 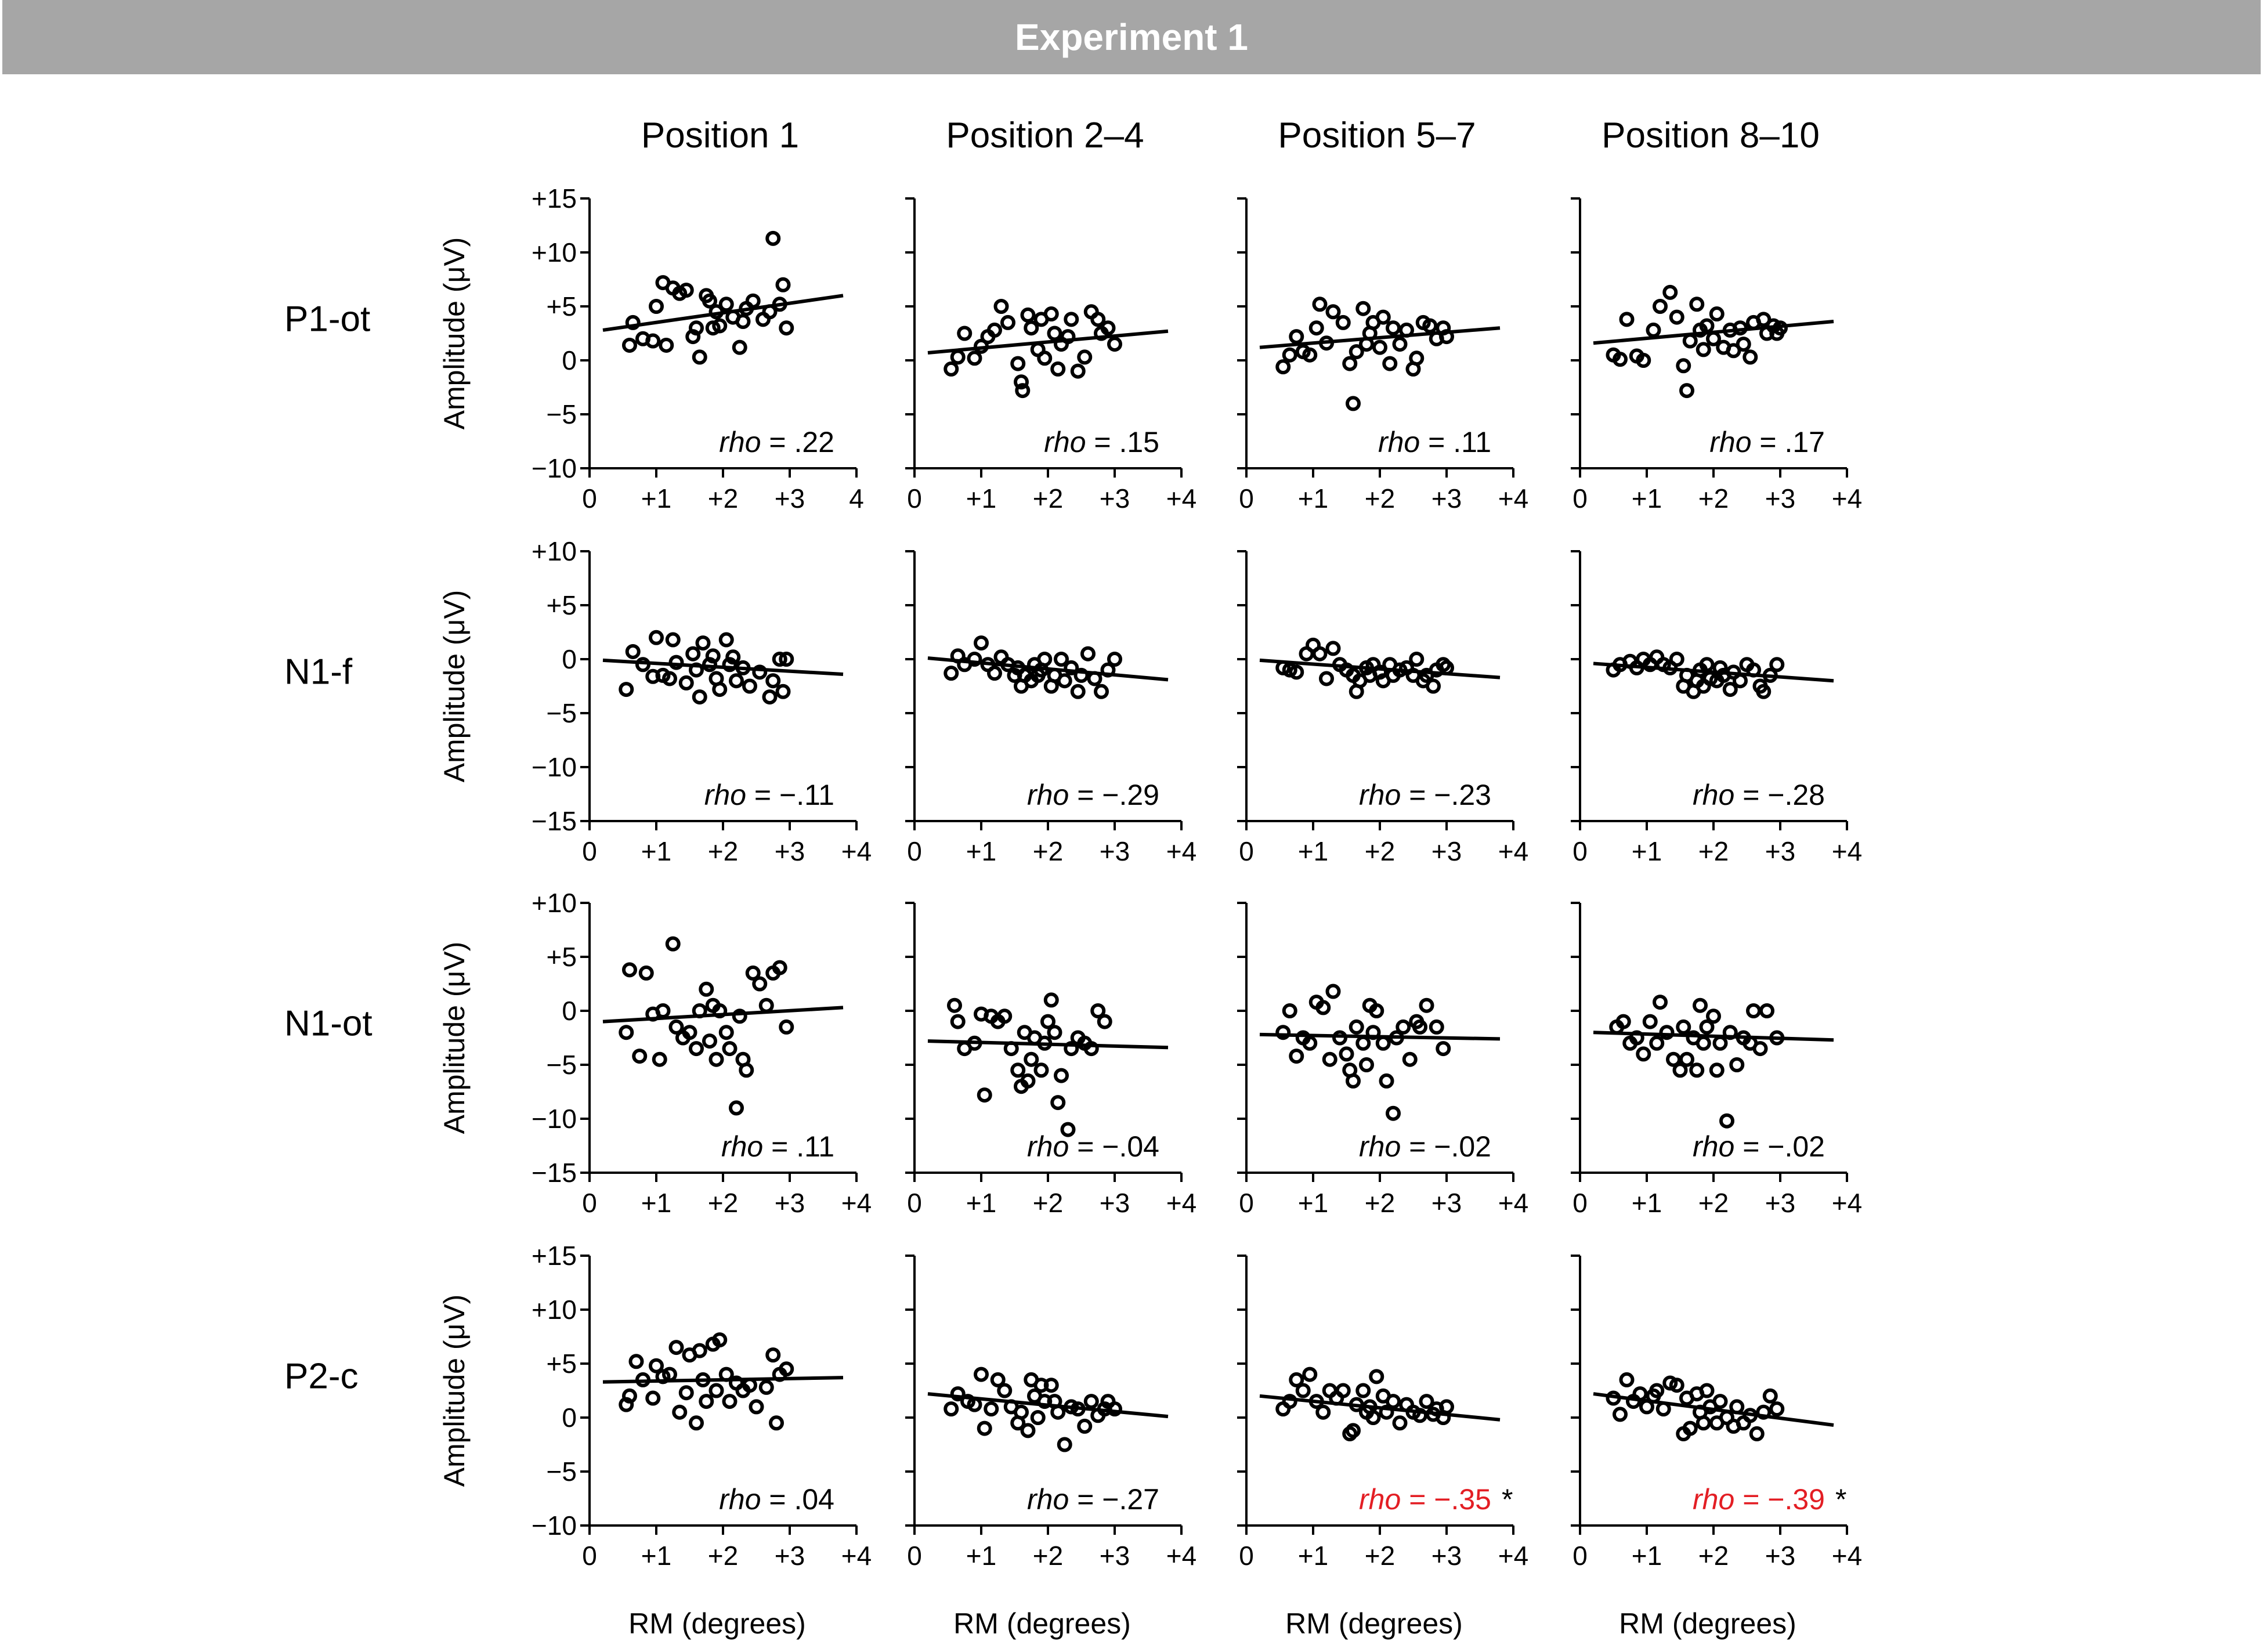 I want to click on panel-r2-c4-rho-label: rho = −.28, so click(x=1759, y=795).